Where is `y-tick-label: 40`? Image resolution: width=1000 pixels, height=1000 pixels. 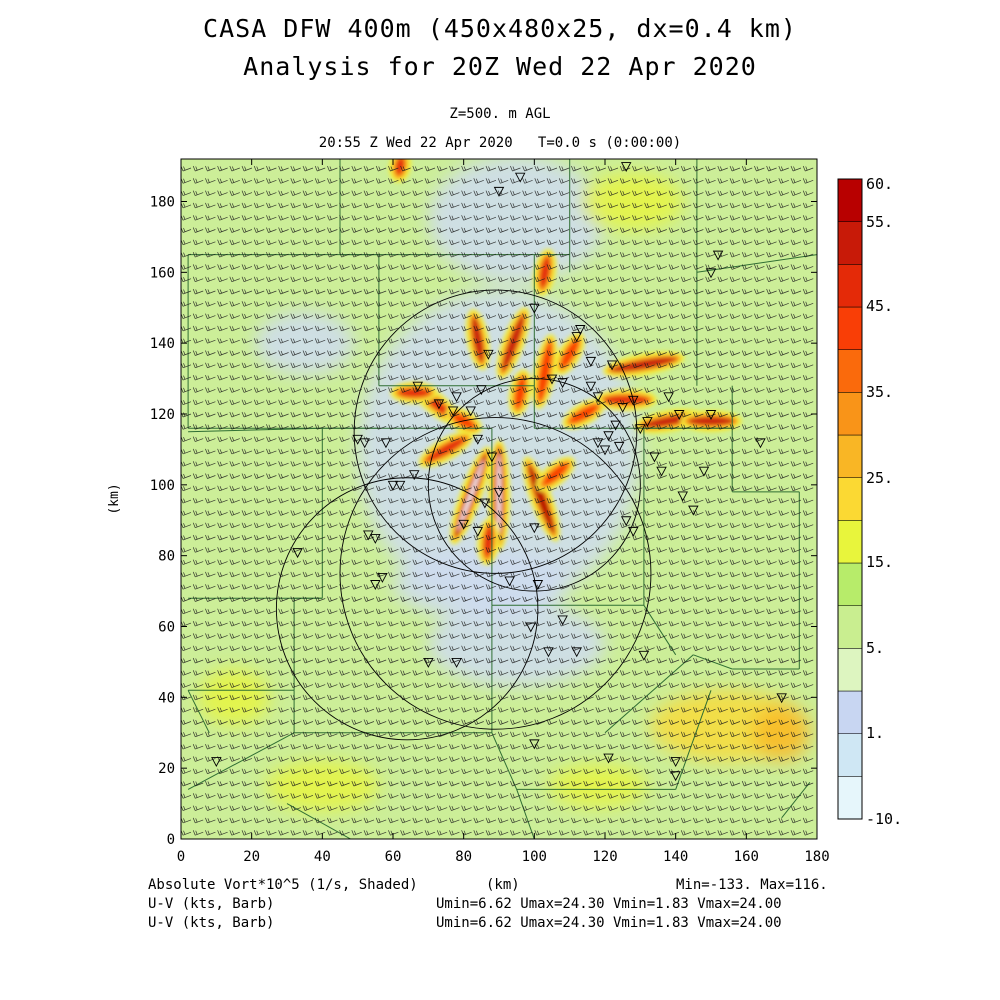
y-tick-label: 40 is located at coordinates (166, 698).